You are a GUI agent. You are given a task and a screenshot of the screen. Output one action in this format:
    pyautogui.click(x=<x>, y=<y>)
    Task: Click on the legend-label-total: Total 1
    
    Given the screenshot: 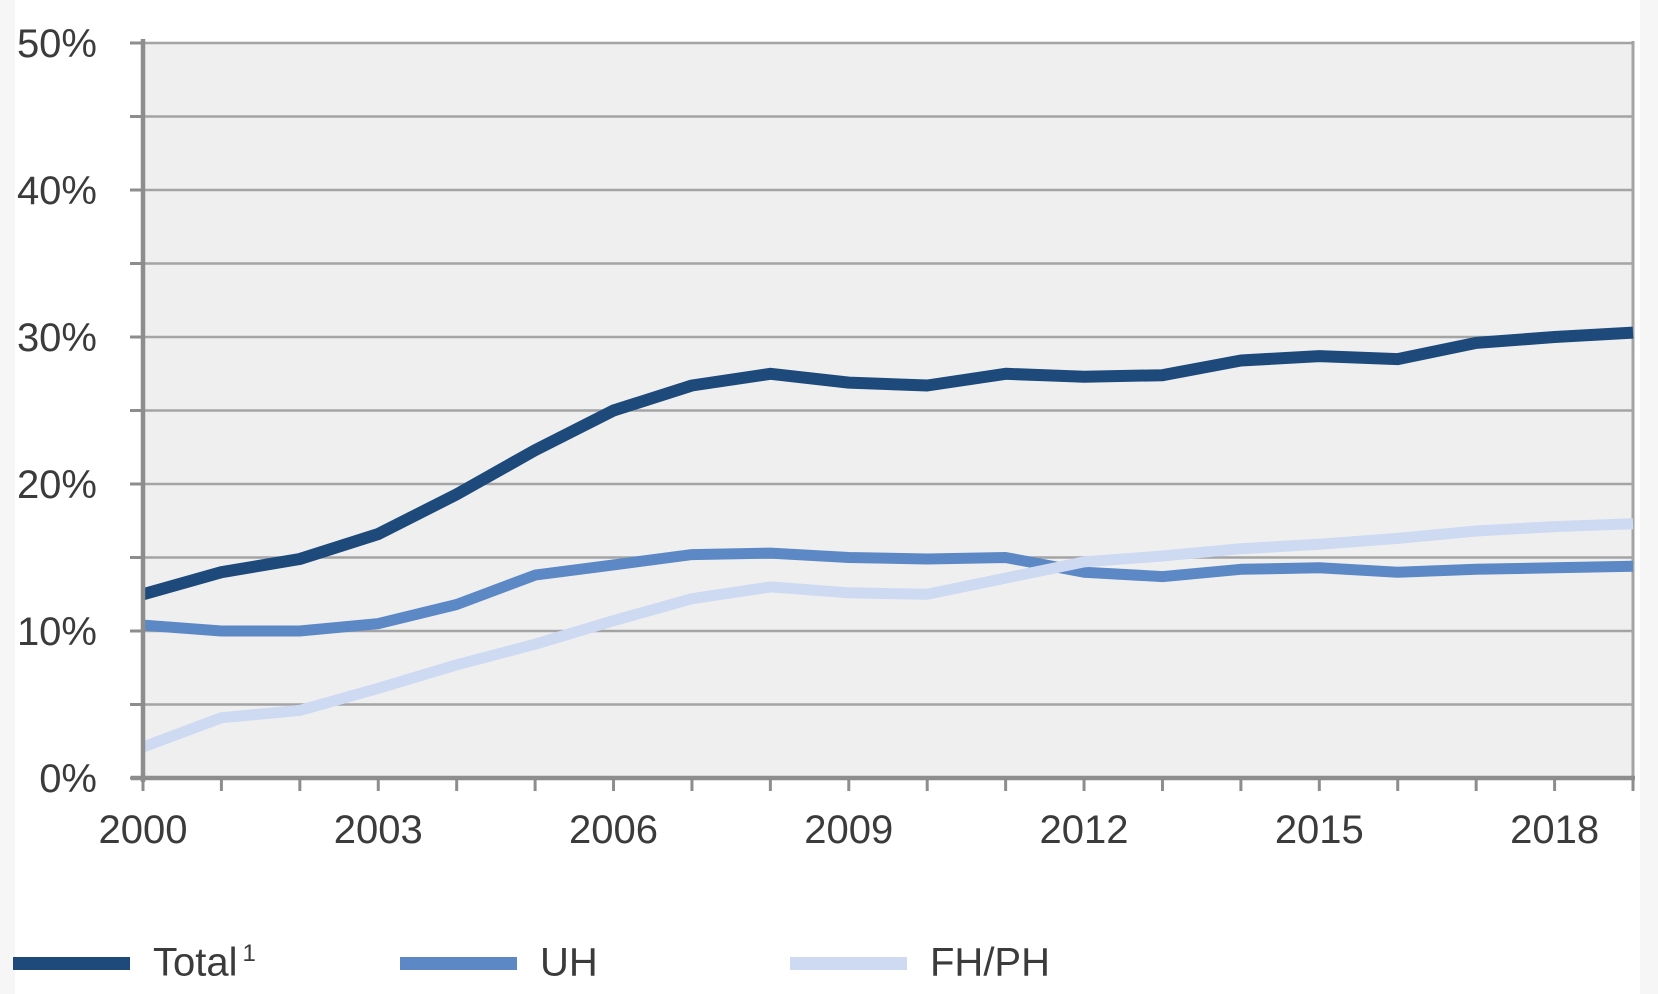 What is the action you would take?
    pyautogui.click(x=204, y=962)
    